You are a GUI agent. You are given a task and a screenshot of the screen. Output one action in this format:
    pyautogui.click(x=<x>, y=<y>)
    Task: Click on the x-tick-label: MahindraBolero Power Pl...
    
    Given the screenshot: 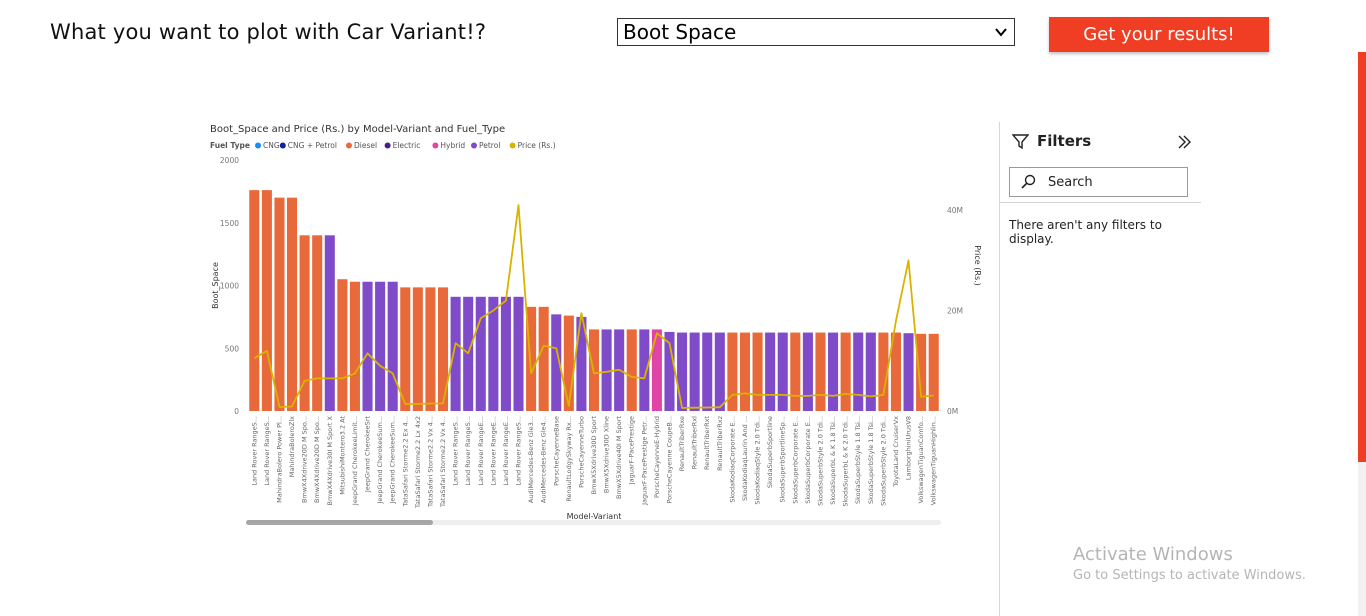 What is the action you would take?
    pyautogui.click(x=279, y=459)
    